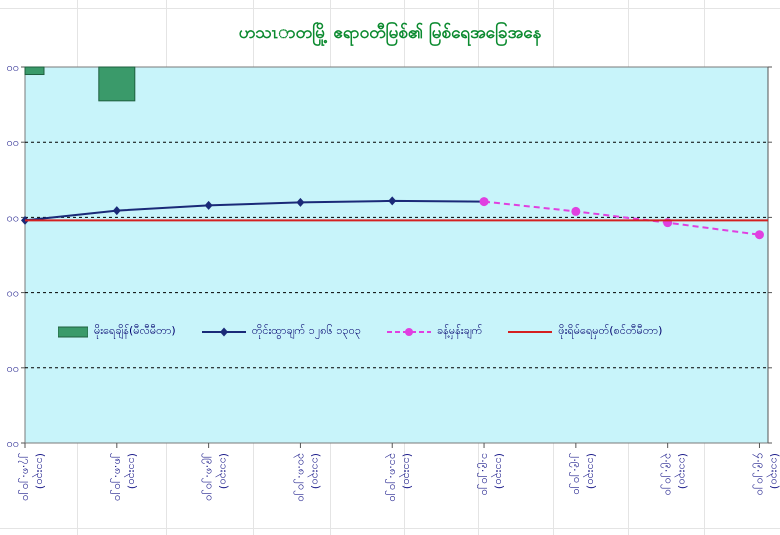 Image resolution: width=780 pixels, height=535 pixels. Describe the element at coordinates (300, 477) in the screenshot. I see `x-tick-date: ၃၀.၈.၂၀၂၀` at that location.